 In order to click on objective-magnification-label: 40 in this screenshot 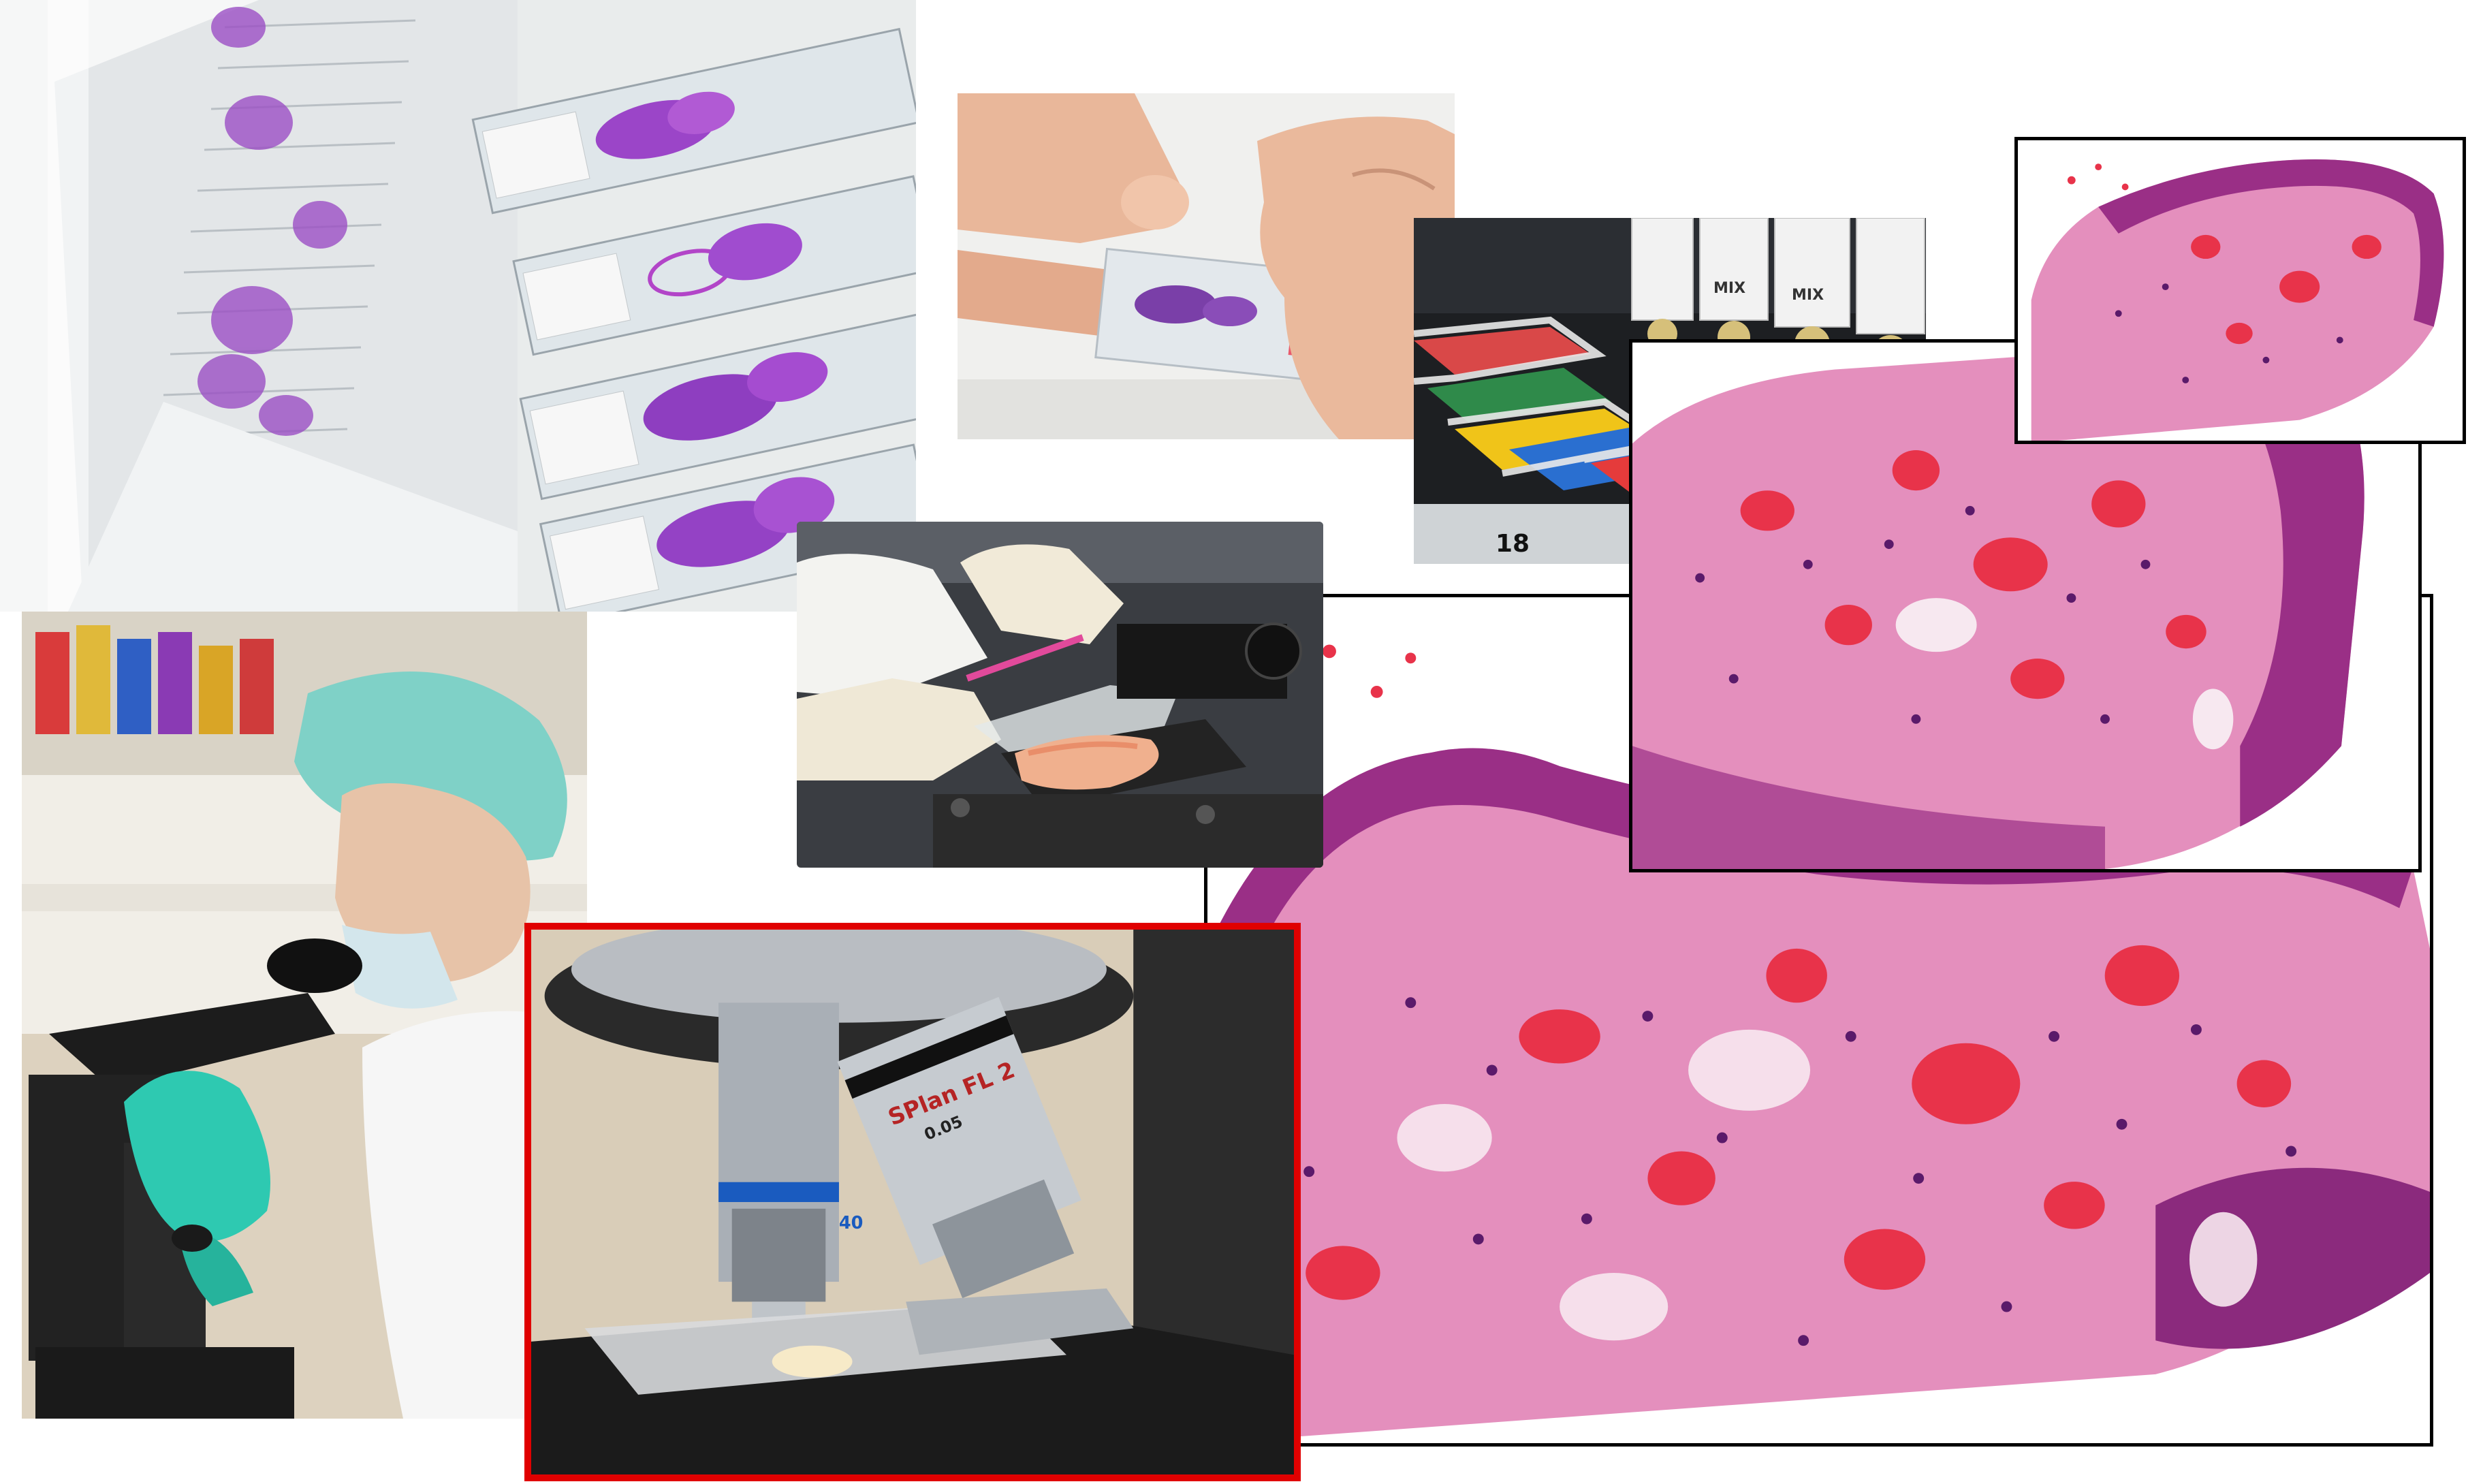, I will do `click(851, 1223)`.